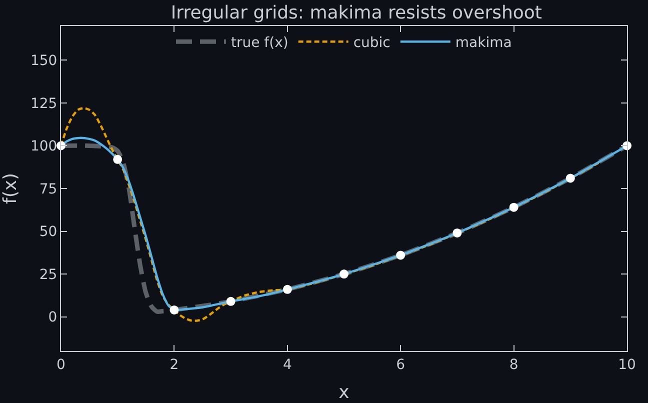  Describe the element at coordinates (53, 318) in the screenshot. I see `y-tick-label: 0` at that location.